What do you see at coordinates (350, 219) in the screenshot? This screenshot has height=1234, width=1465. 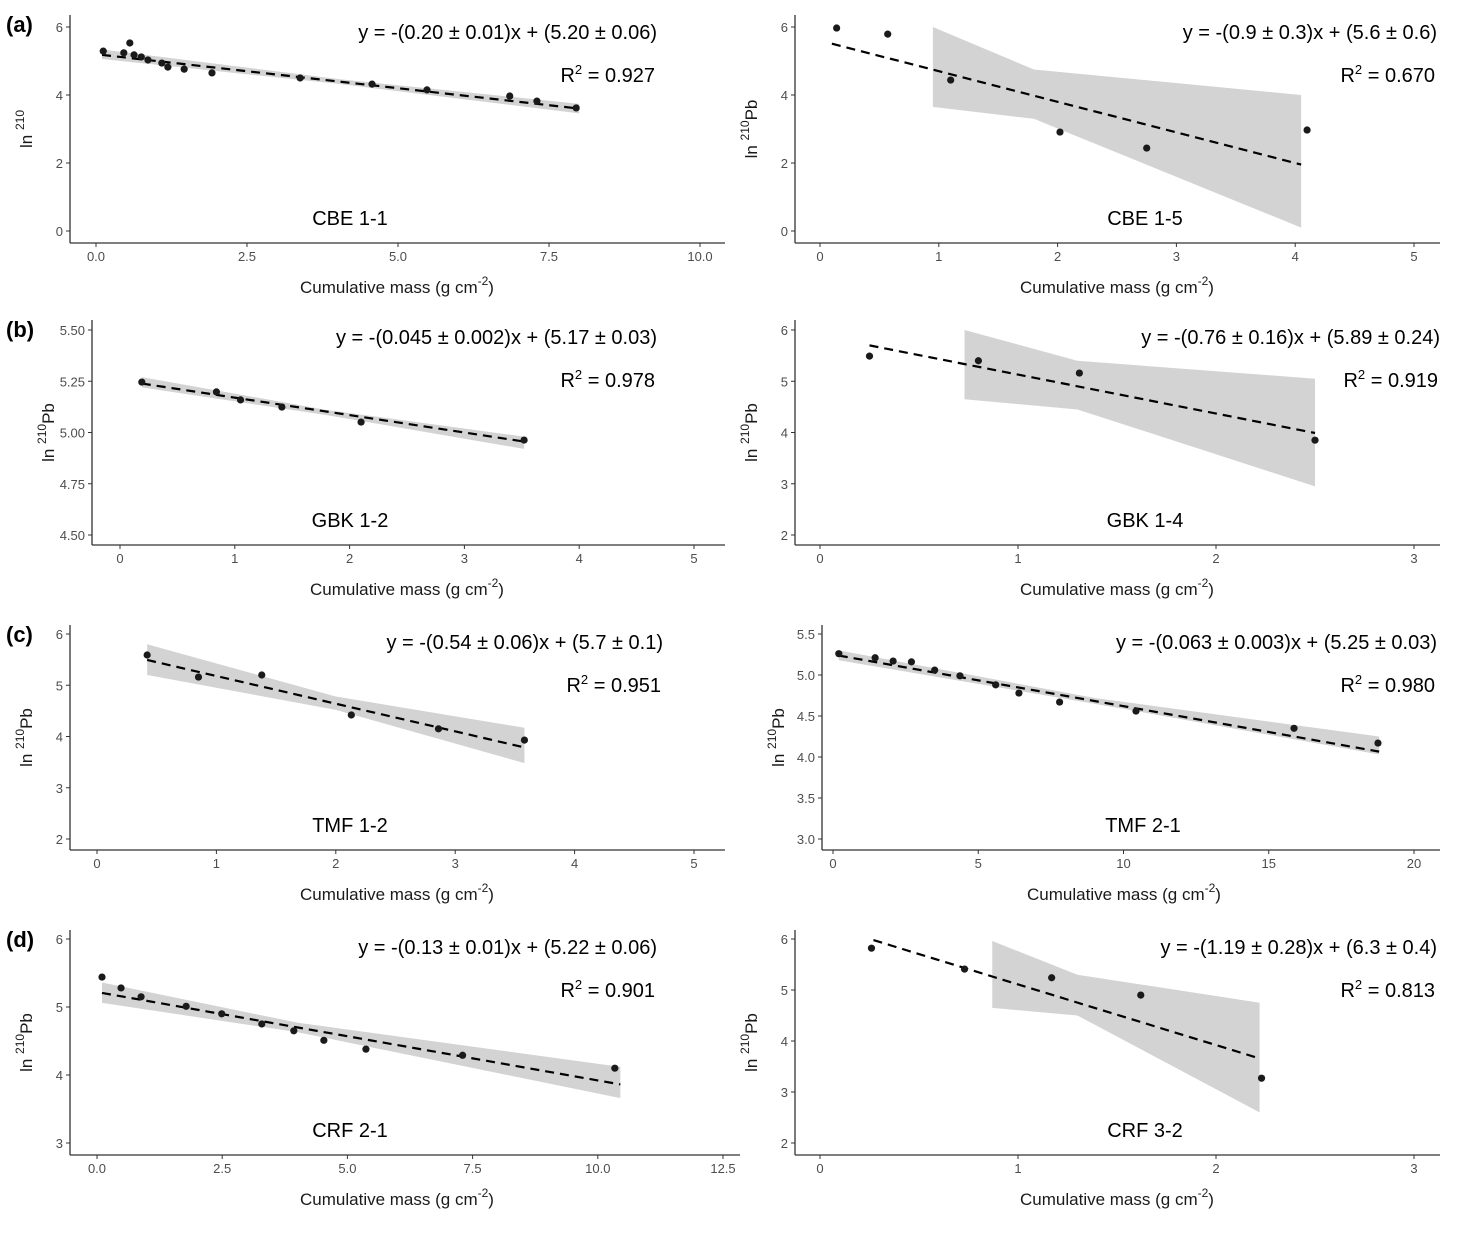 I see `sample-label: CBE 1-1` at bounding box center [350, 219].